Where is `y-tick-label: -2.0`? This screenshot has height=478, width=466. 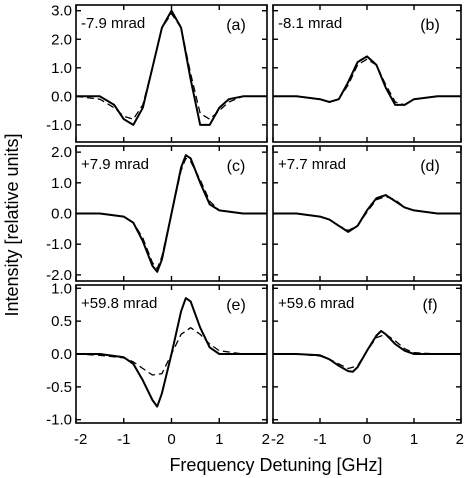 y-tick-label: -2.0 is located at coordinates (59, 275).